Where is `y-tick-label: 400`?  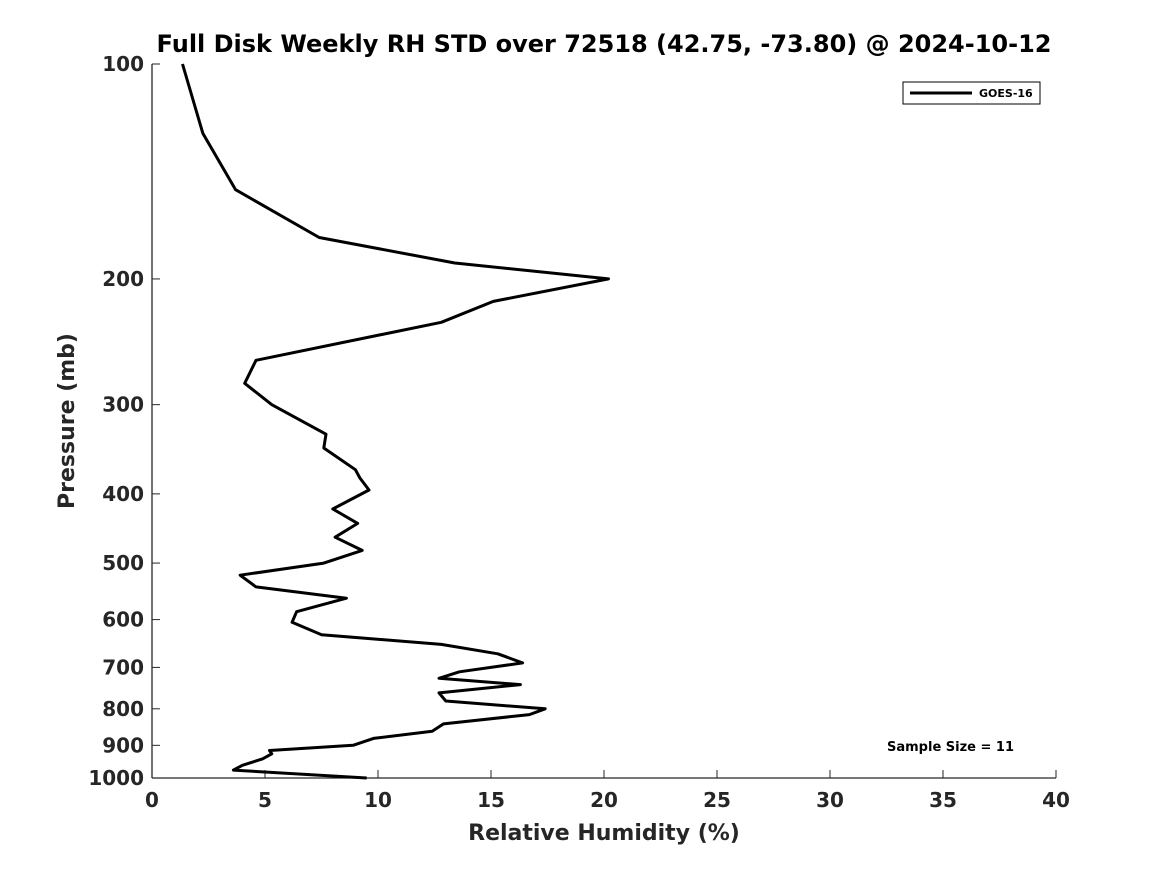
y-tick-label: 400 is located at coordinates (123, 494).